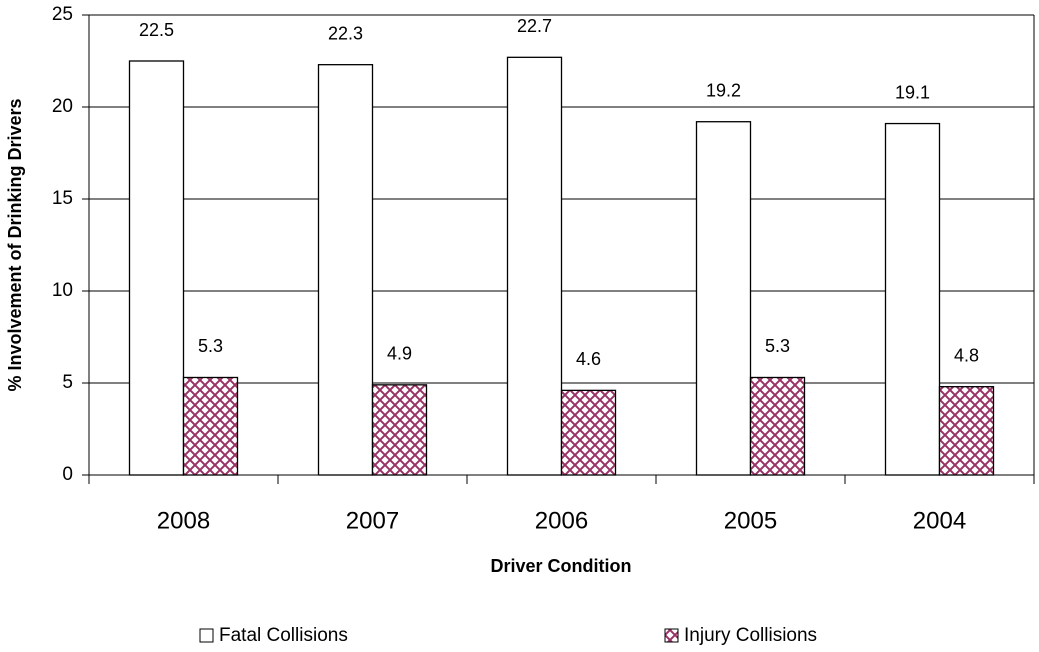 This screenshot has width=1039, height=652. Describe the element at coordinates (345, 33) in the screenshot. I see `data-label: 22.3` at that location.